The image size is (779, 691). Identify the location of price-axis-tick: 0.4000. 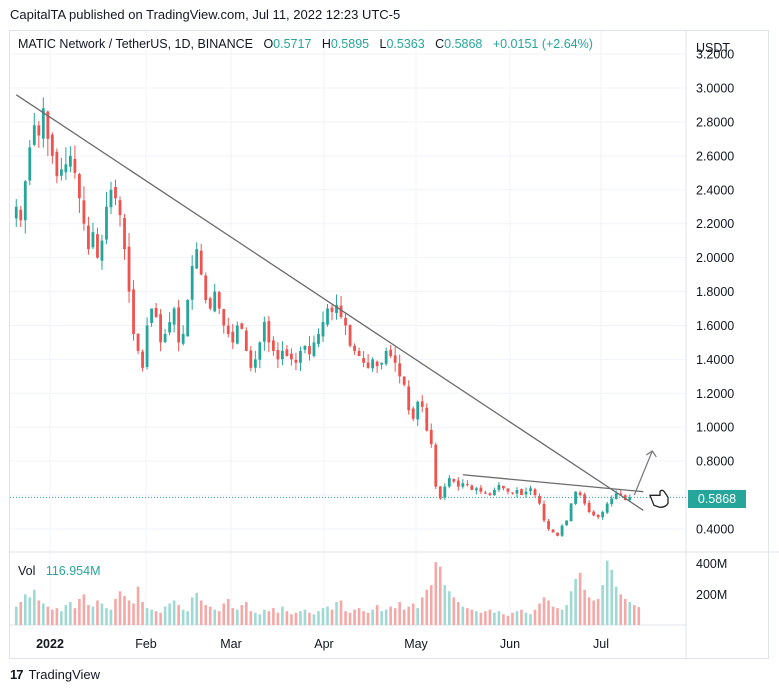
(715, 530).